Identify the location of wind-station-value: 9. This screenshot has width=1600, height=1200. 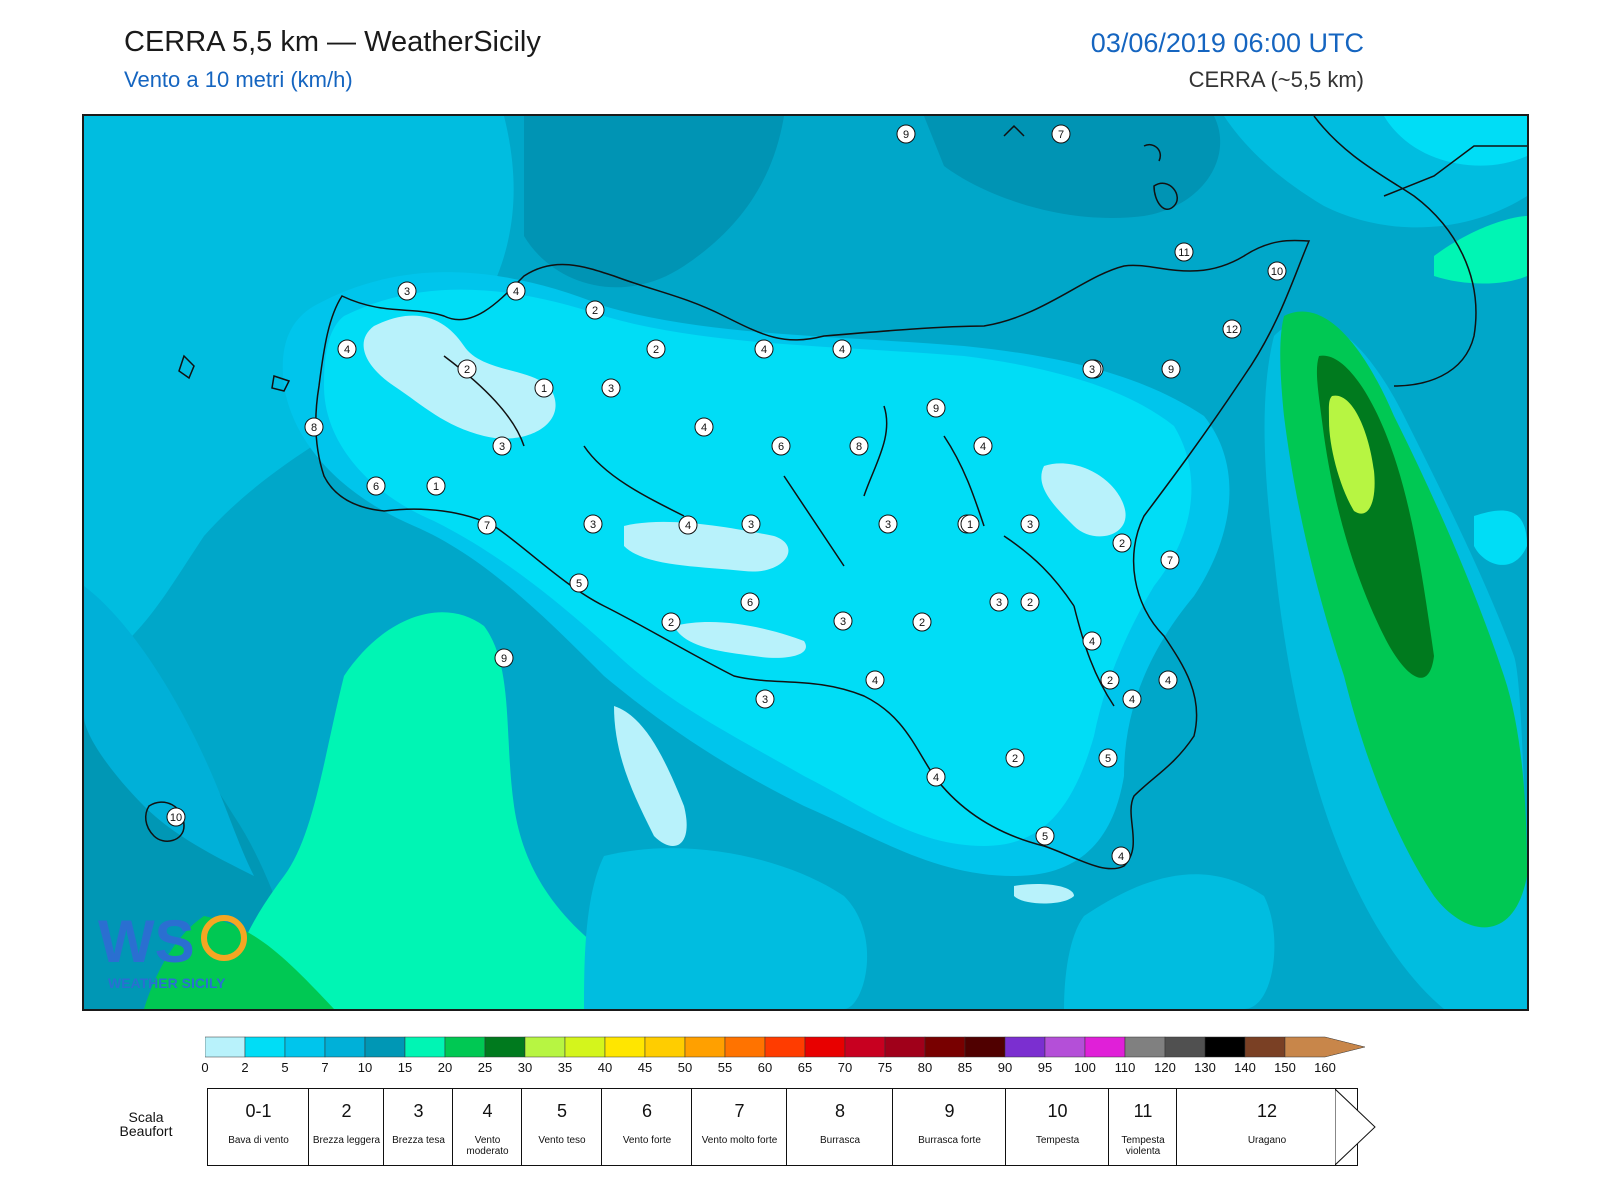
(1171, 370).